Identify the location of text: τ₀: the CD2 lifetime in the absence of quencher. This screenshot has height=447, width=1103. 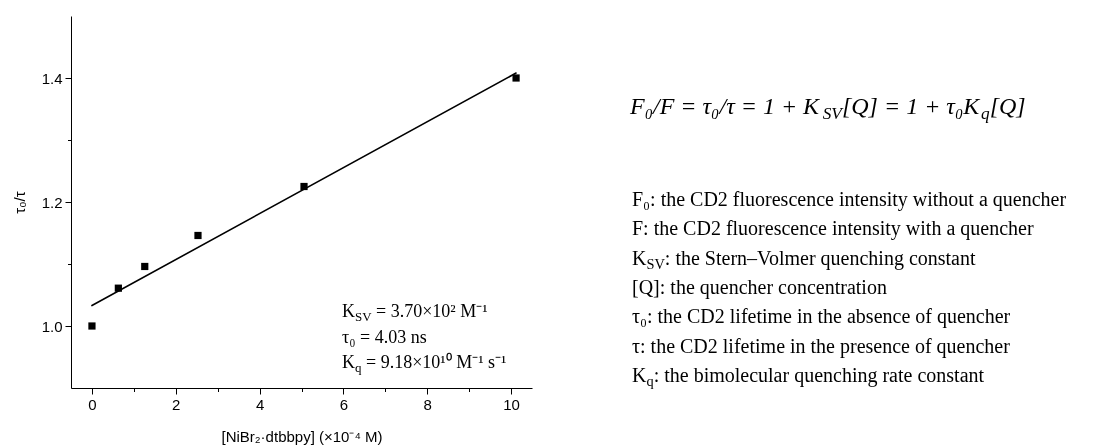
(821, 317).